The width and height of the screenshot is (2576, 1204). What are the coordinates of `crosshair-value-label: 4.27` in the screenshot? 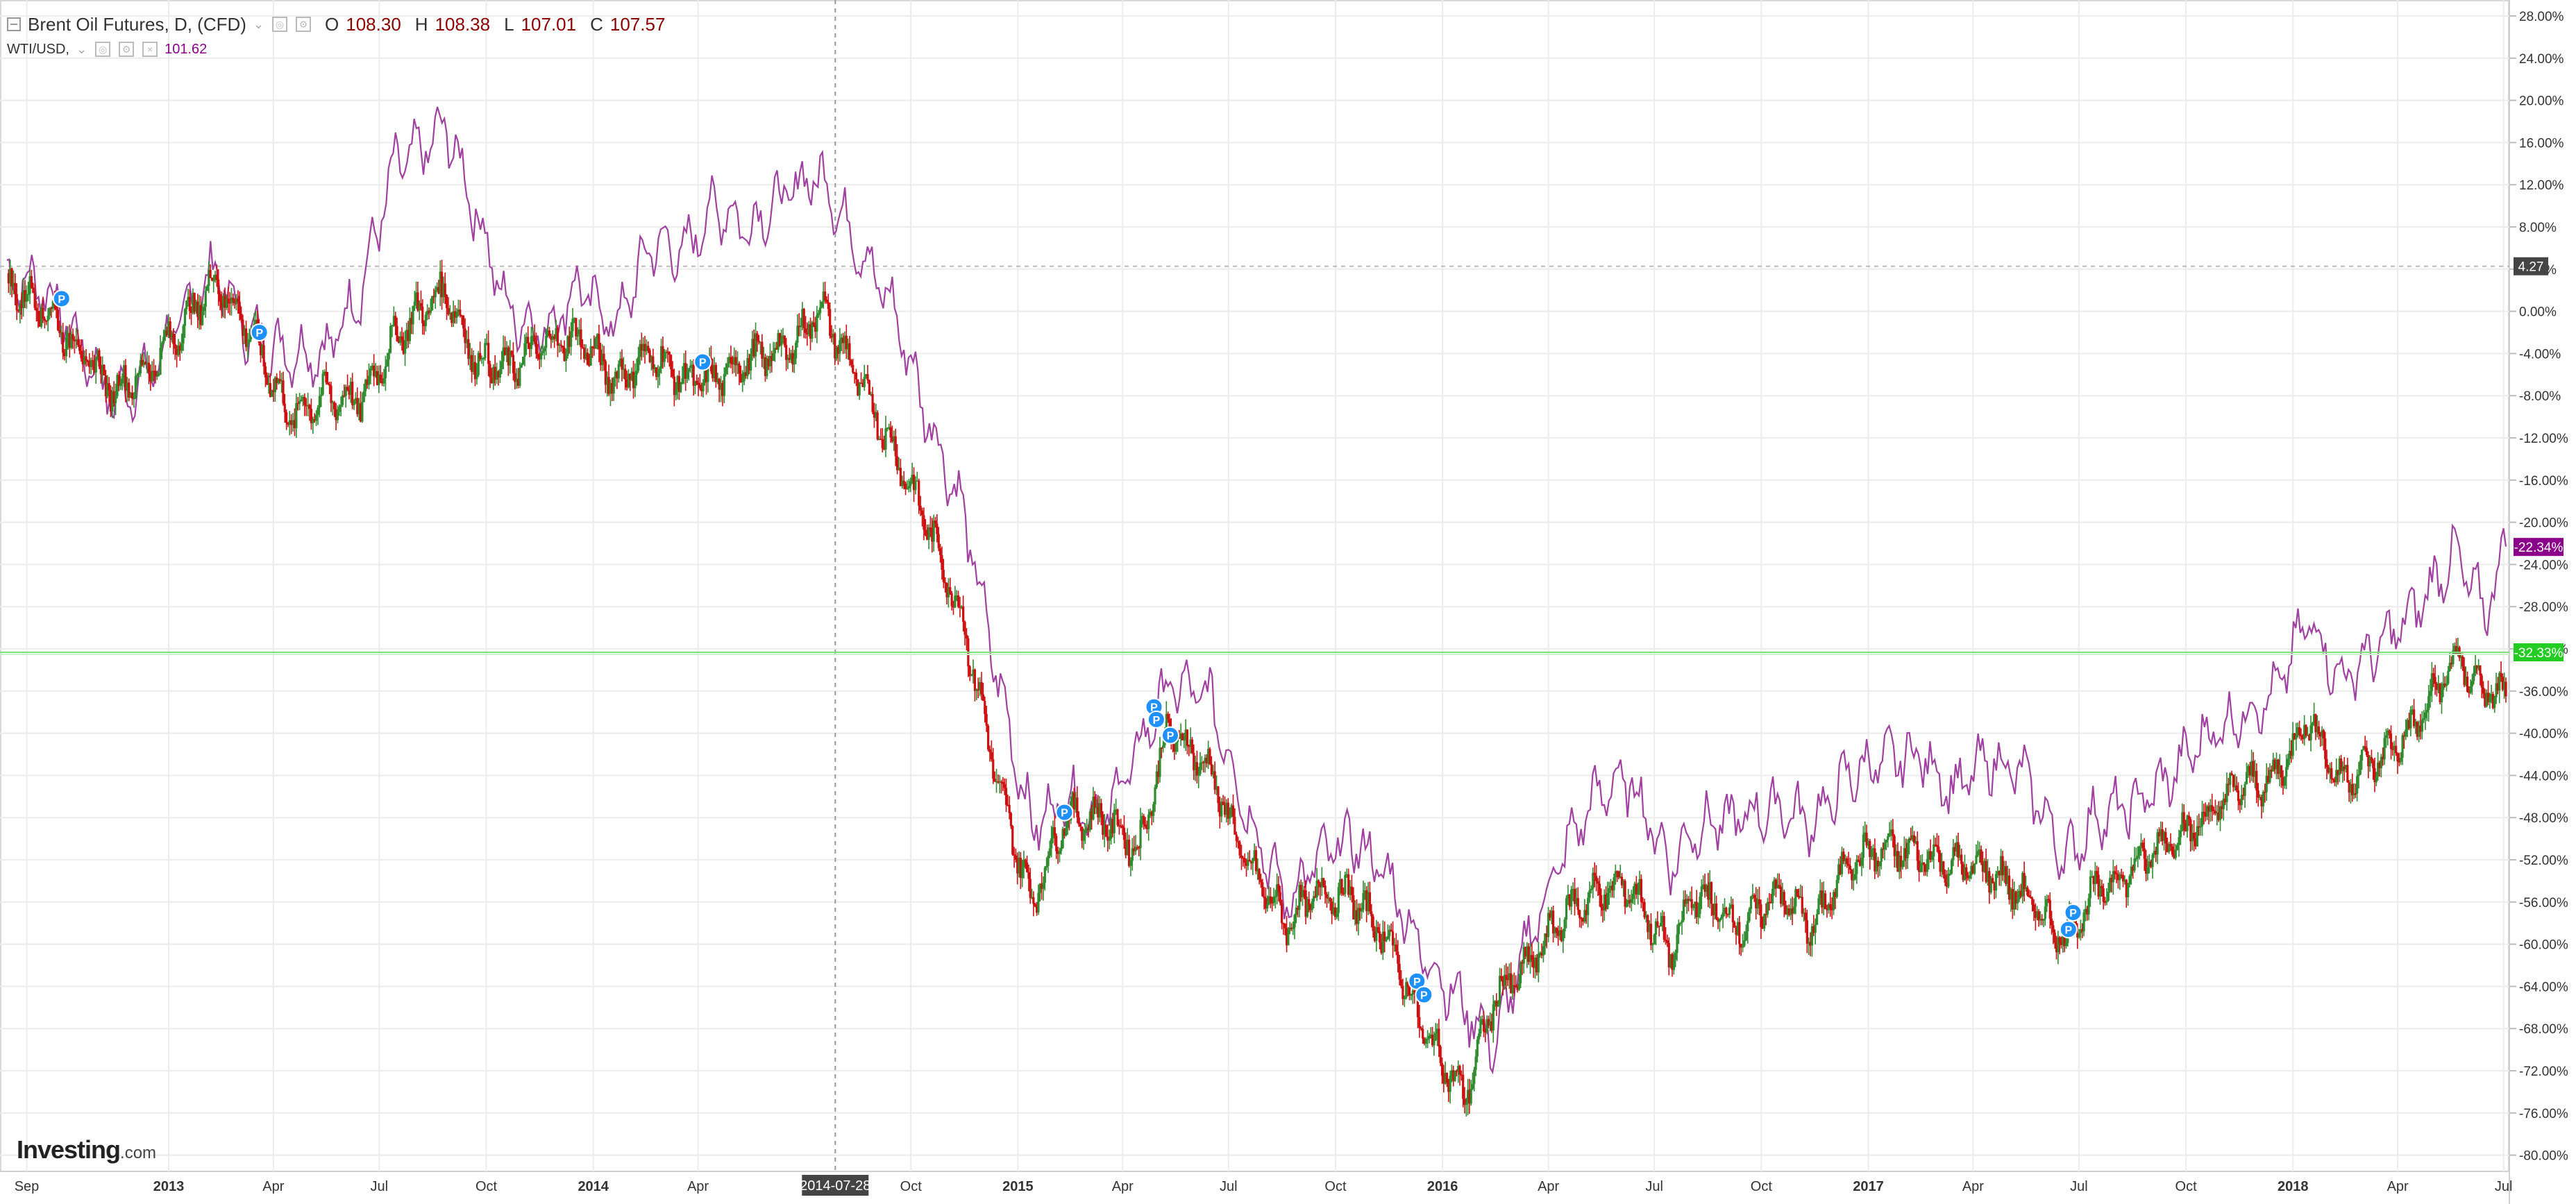 It's located at (2531, 267).